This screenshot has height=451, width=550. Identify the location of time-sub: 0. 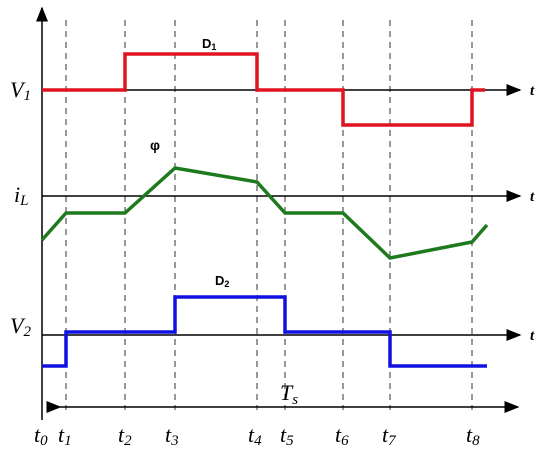
(44, 441).